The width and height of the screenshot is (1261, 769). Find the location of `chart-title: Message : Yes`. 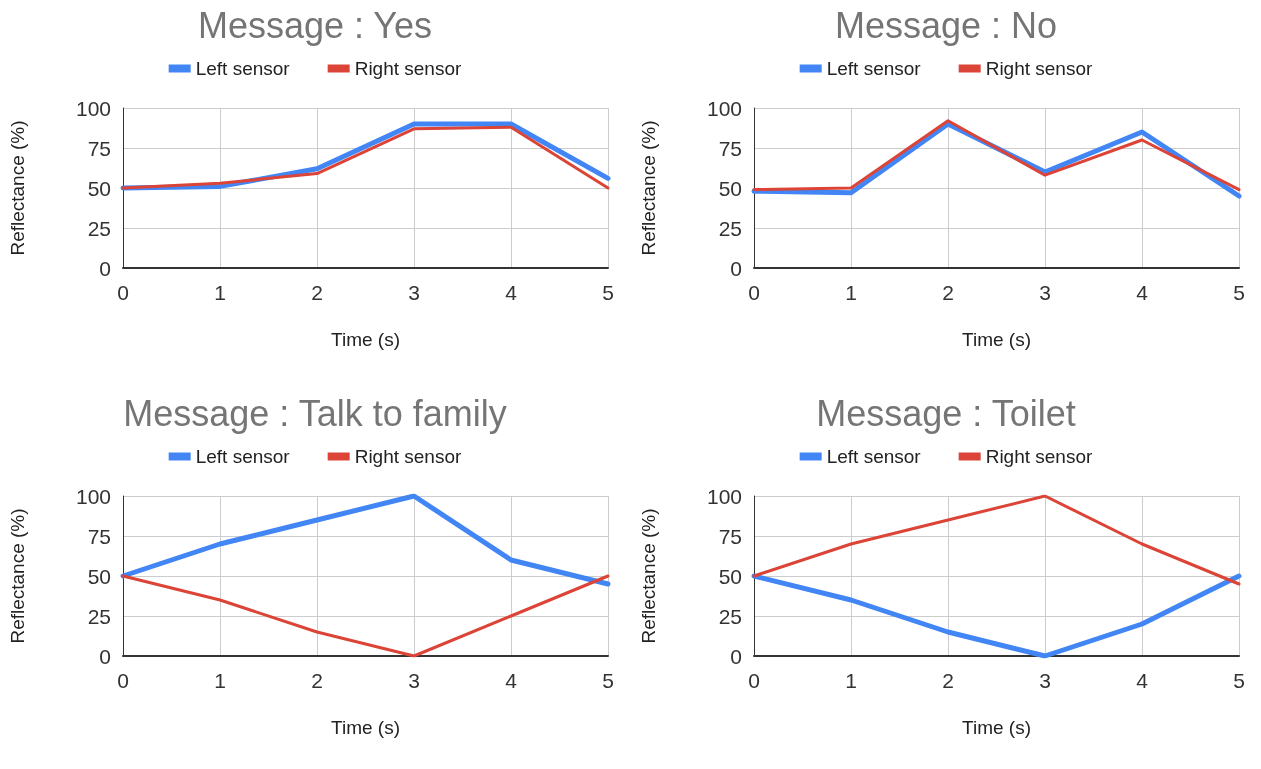

chart-title: Message : Yes is located at coordinates (315, 25).